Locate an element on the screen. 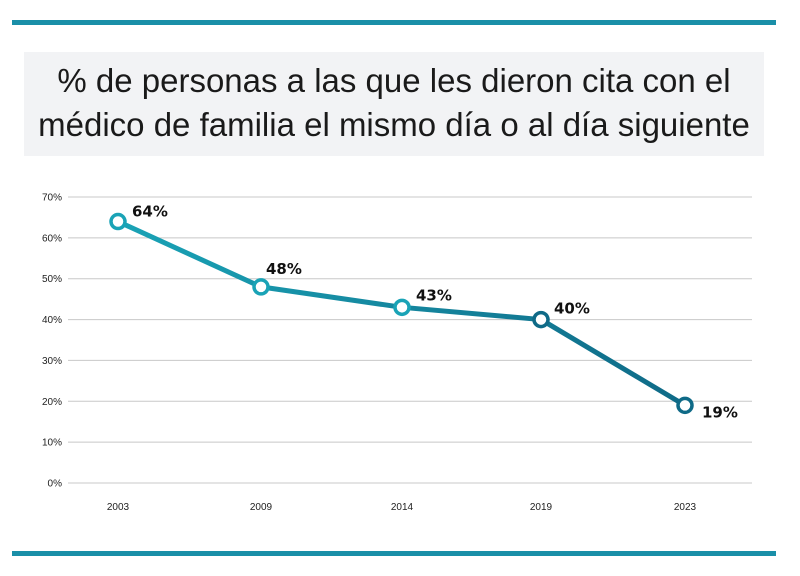  y-tick-label: 30% is located at coordinates (52, 361).